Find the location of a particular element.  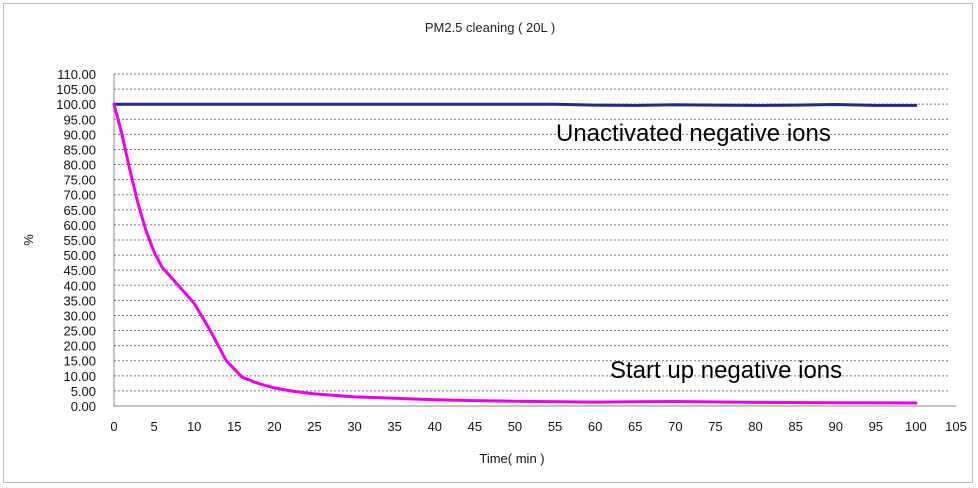

y-tick-label: 10.00 is located at coordinates (79, 376).